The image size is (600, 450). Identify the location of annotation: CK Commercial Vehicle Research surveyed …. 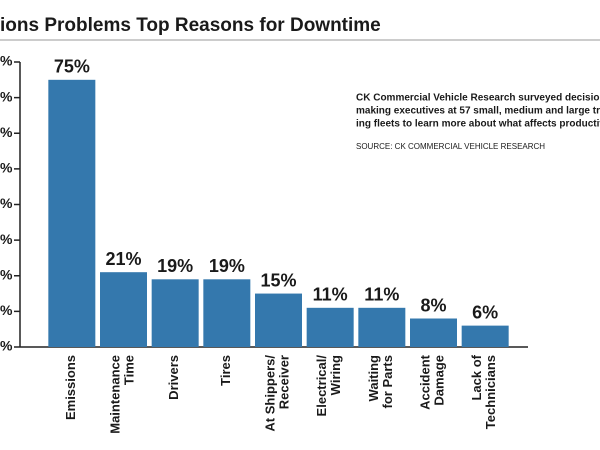
(478, 98).